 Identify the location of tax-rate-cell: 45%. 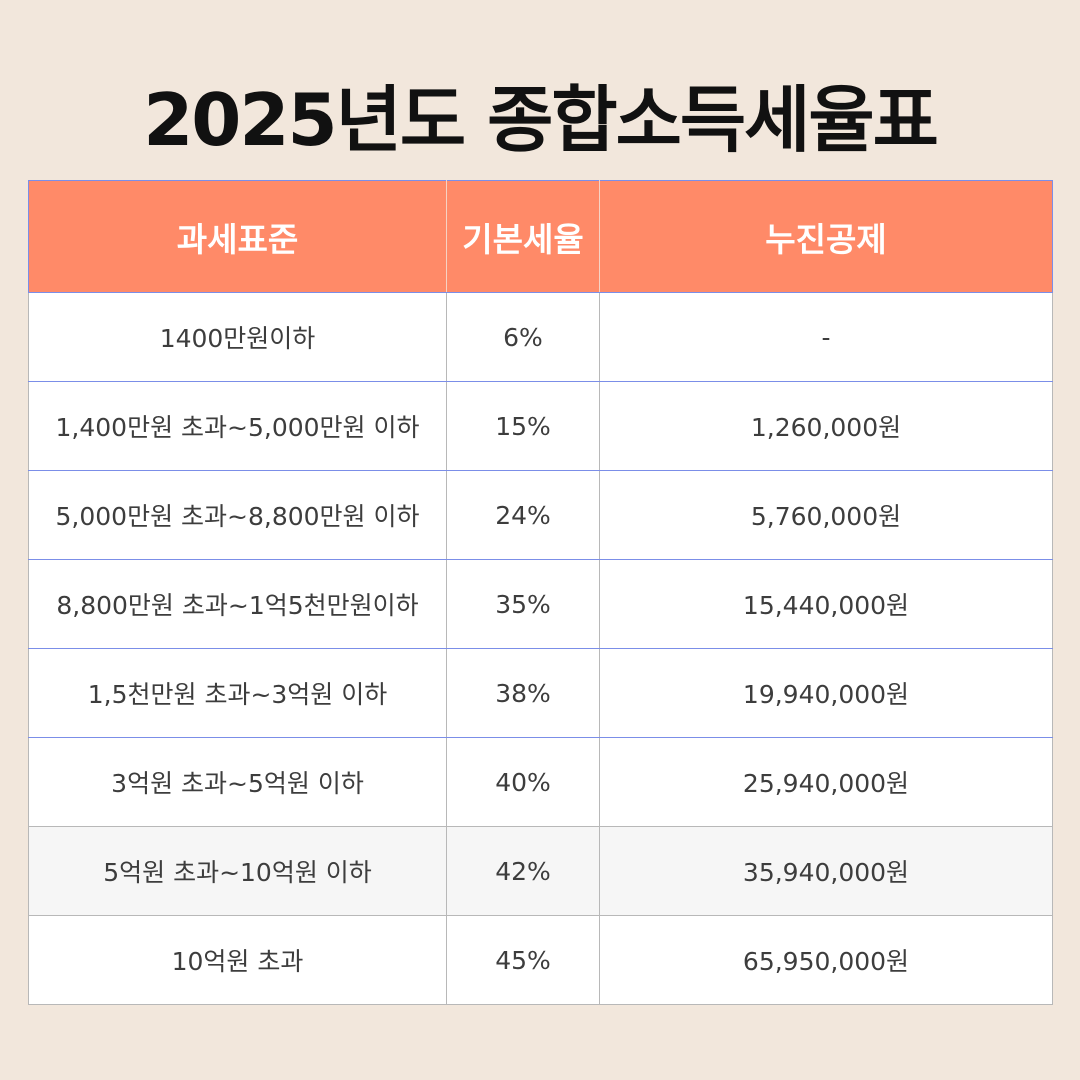
(523, 960).